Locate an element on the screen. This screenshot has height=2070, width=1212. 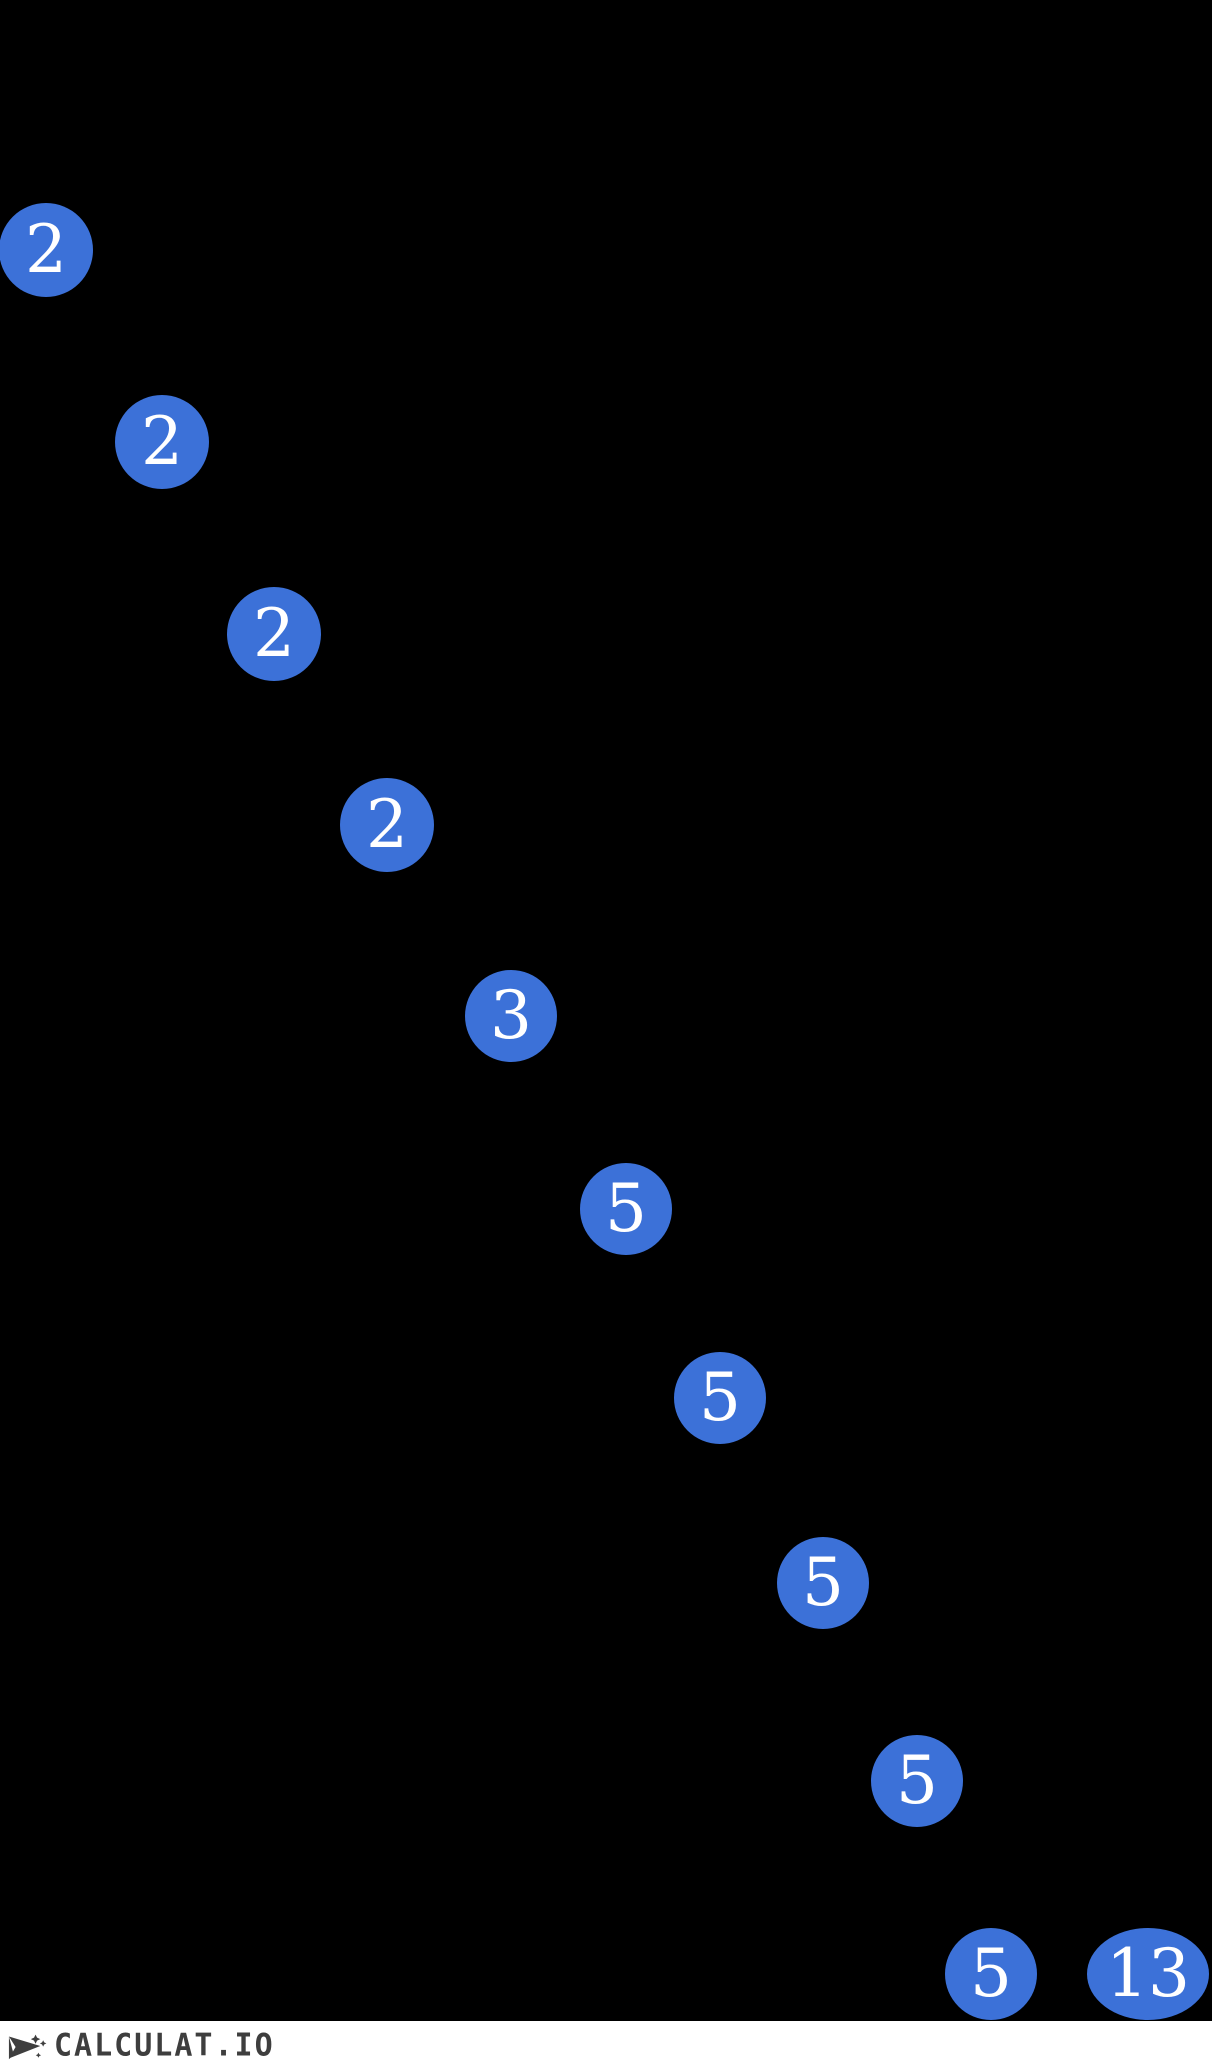
tree-node-3: 3 is located at coordinates (511, 1016).